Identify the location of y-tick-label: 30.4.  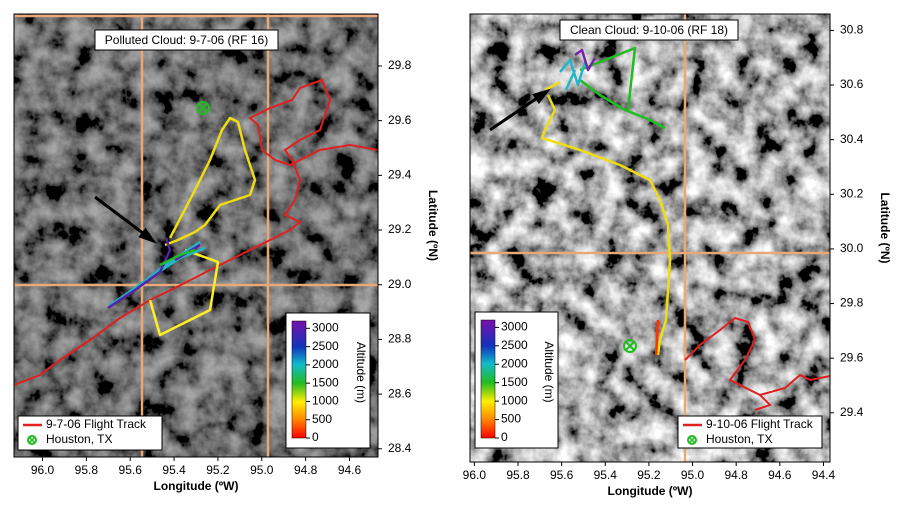
(852, 139).